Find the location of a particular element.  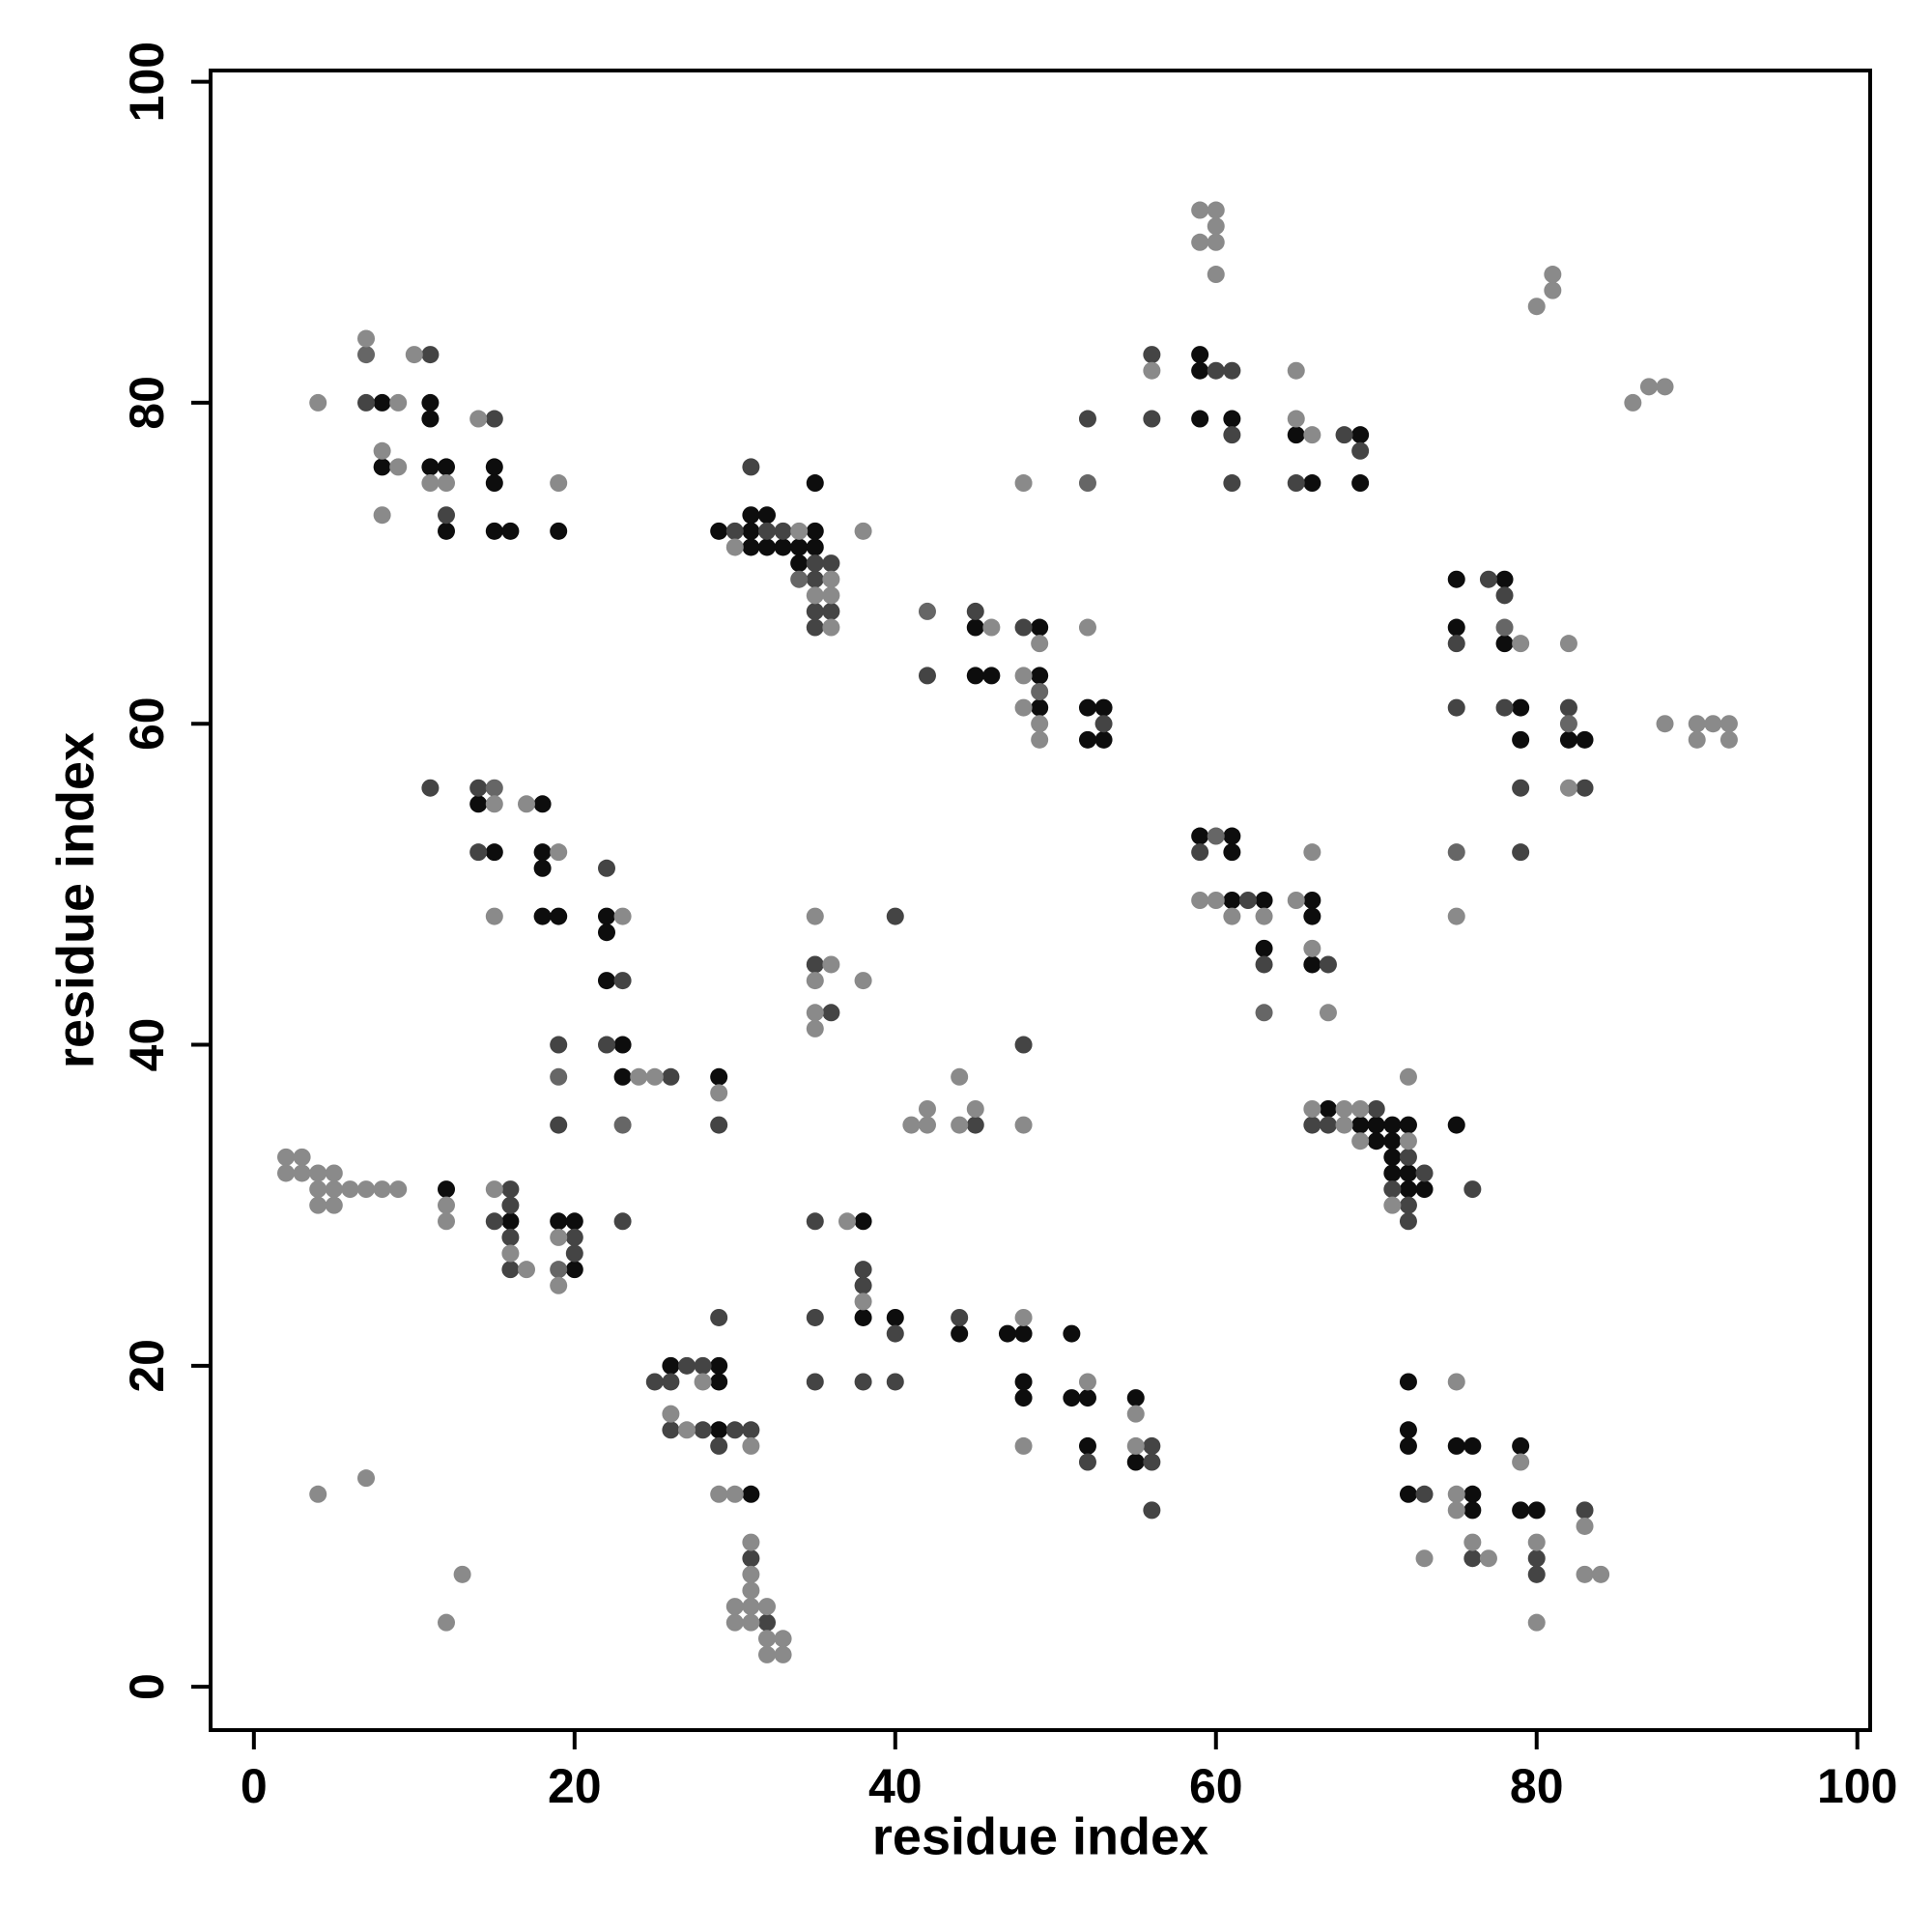

x-tick-label: 20 is located at coordinates (575, 1786).